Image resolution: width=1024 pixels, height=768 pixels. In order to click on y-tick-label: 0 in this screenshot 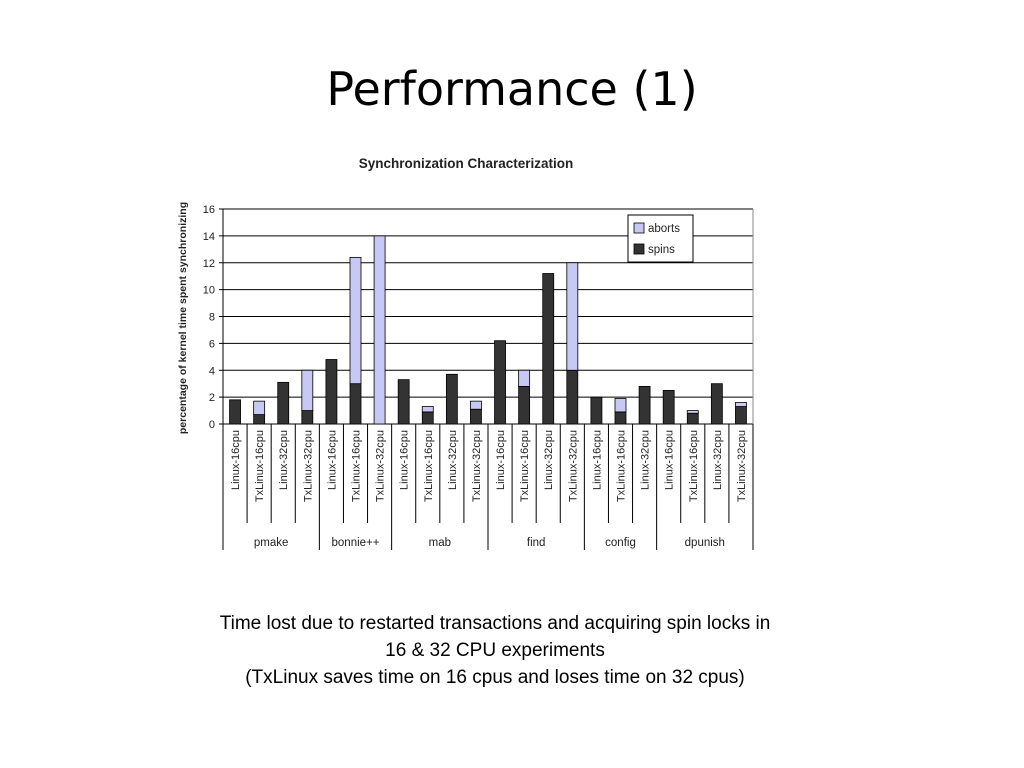, I will do `click(212, 425)`.